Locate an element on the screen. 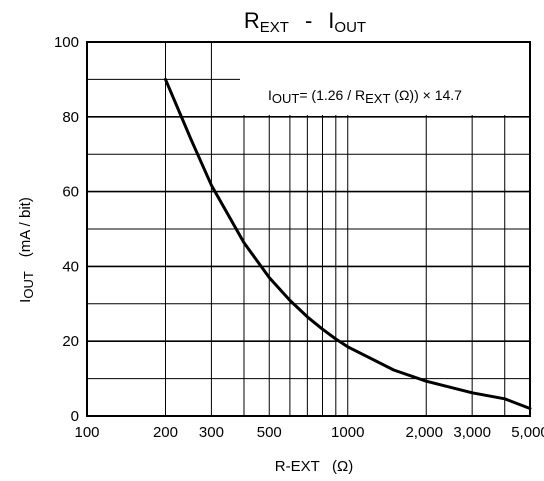  chart-title: REXT - IOUT is located at coordinates (305, 22).